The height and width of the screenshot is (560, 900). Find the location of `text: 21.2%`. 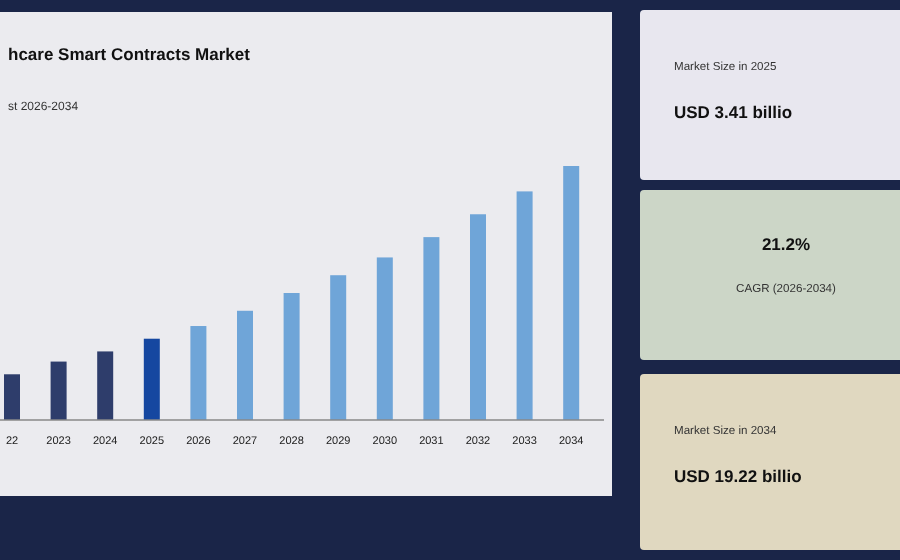

text: 21.2% is located at coordinates (786, 244).